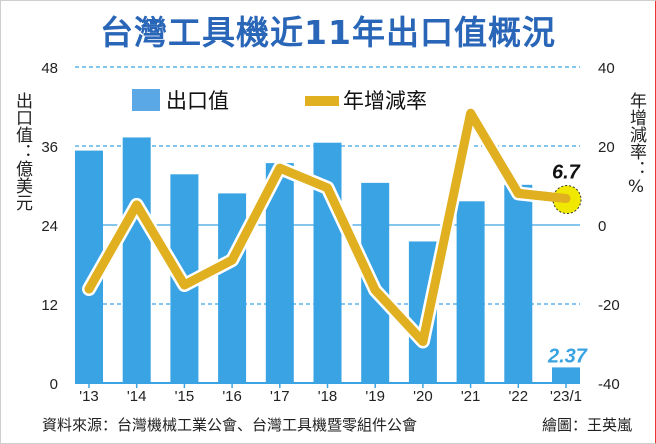  What do you see at coordinates (49, 68) in the screenshot?
I see `y-left-tick-label: 48` at bounding box center [49, 68].